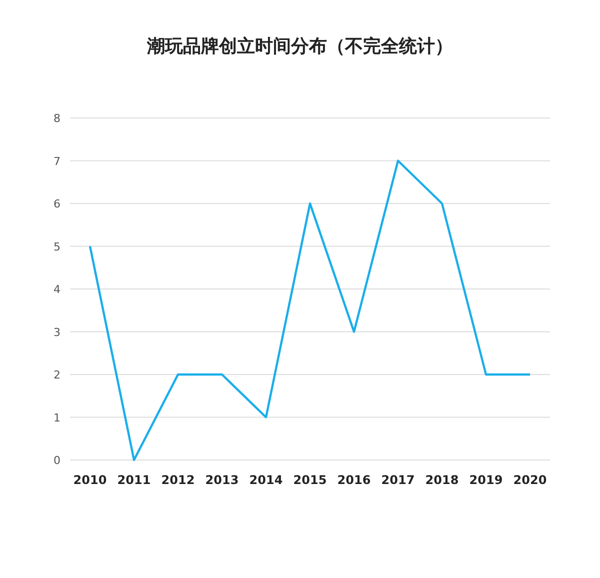  Describe the element at coordinates (530, 480) in the screenshot. I see `x-tick-label: 2020` at that location.